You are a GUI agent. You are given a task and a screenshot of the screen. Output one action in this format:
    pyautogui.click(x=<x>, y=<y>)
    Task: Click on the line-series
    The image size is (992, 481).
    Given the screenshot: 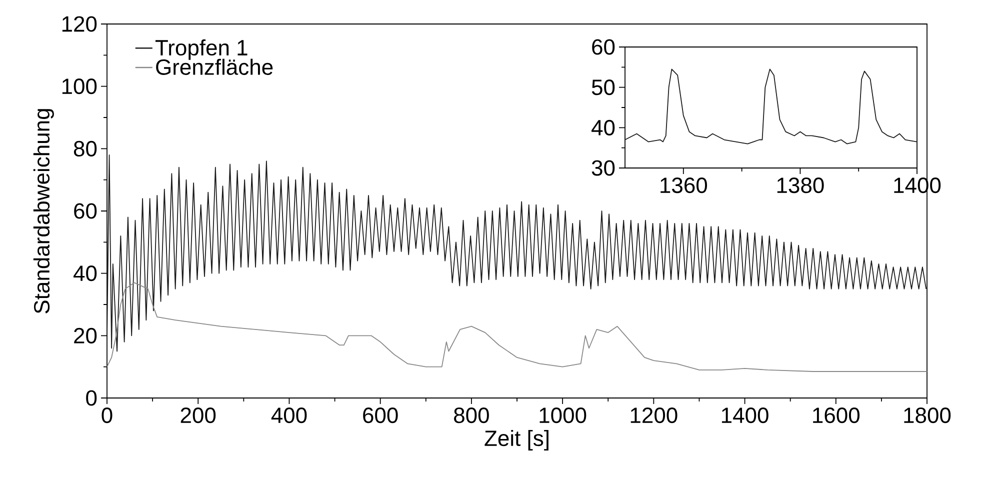 What is the action you would take?
    pyautogui.click(x=771, y=106)
    